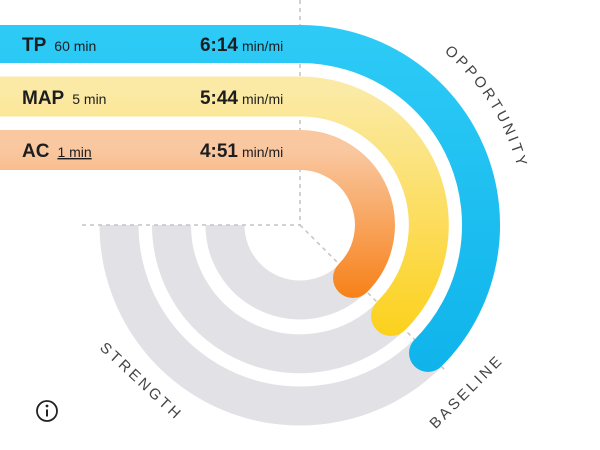 The image size is (600, 450). I want to click on label: TP, so click(34, 45).